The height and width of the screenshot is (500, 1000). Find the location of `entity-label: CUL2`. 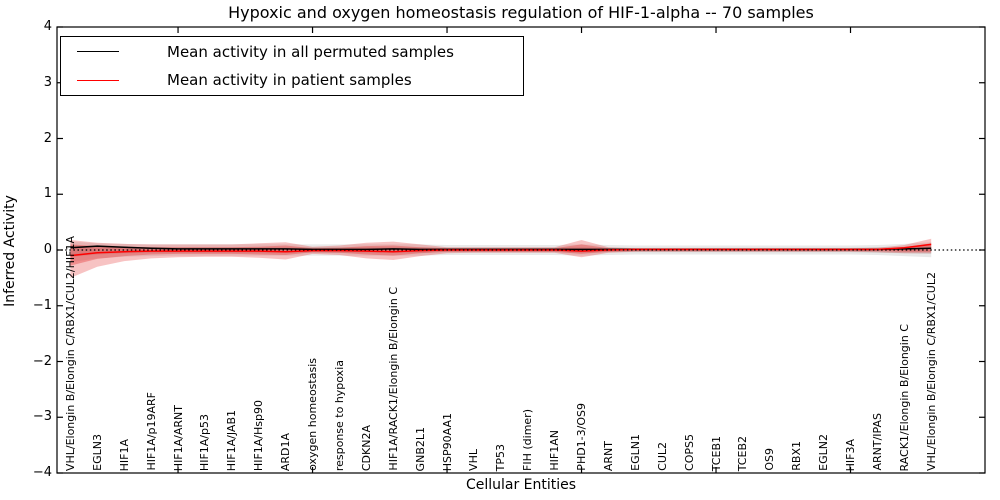

entity-label: CUL2 is located at coordinates (662, 456).